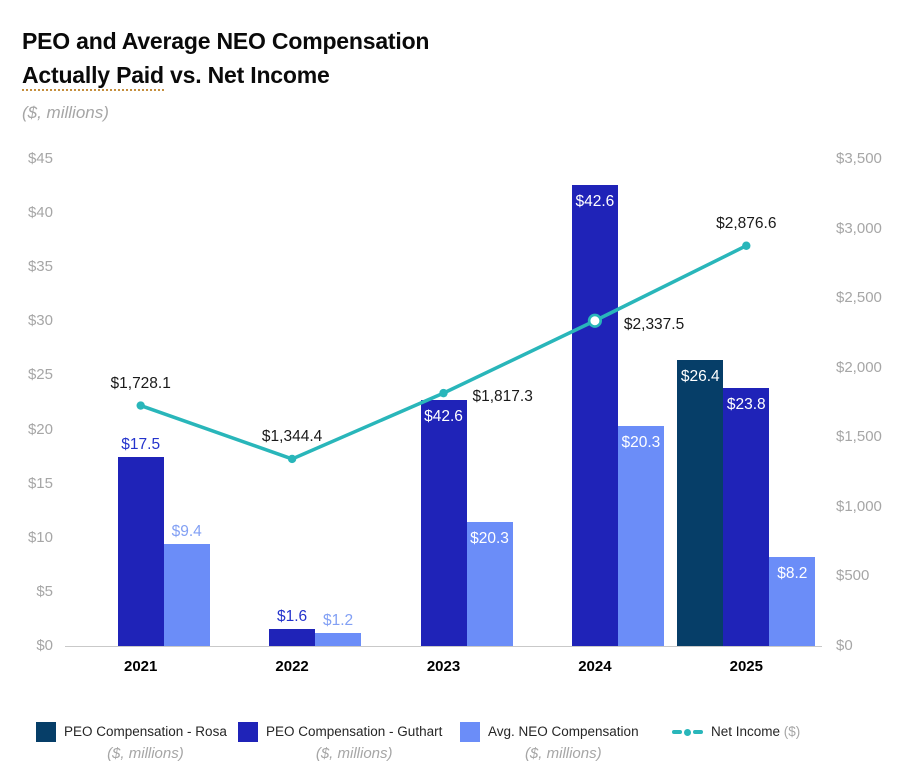 This screenshot has width=907, height=774. Describe the element at coordinates (292, 616) in the screenshot. I see `bar-label-peo-compensation-guthart-2022: $1.6` at that location.